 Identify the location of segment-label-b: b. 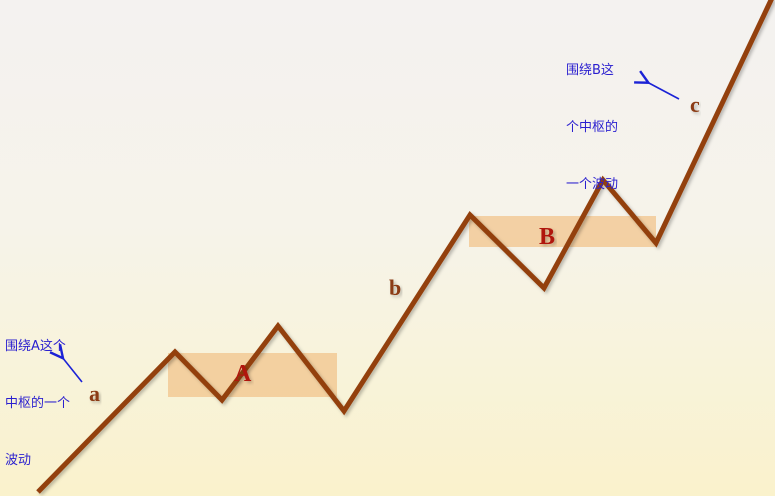
(395, 287).